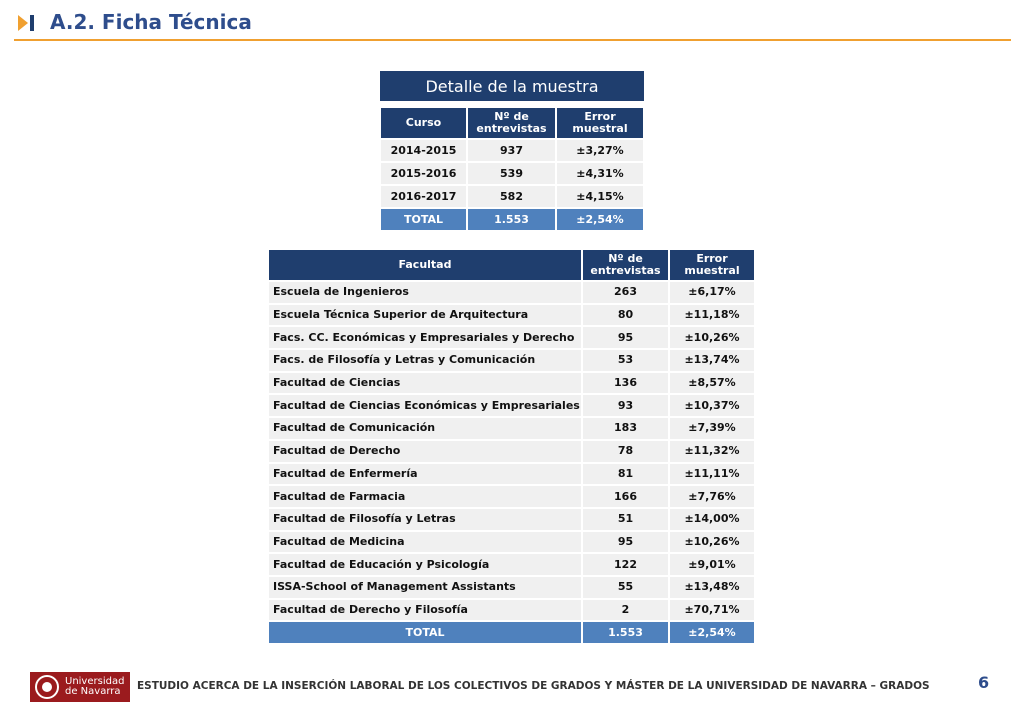  Describe the element at coordinates (425, 542) in the screenshot. I see `table-cell: Facultad de Medicina` at that location.